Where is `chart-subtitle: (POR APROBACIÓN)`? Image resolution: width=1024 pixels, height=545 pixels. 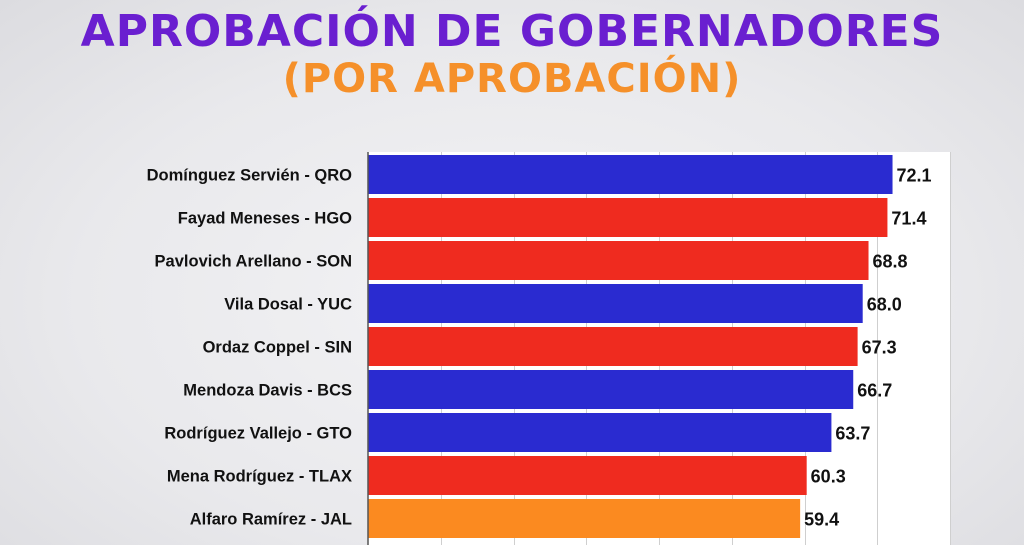 chart-subtitle: (POR APROBACIÓN) is located at coordinates (512, 79).